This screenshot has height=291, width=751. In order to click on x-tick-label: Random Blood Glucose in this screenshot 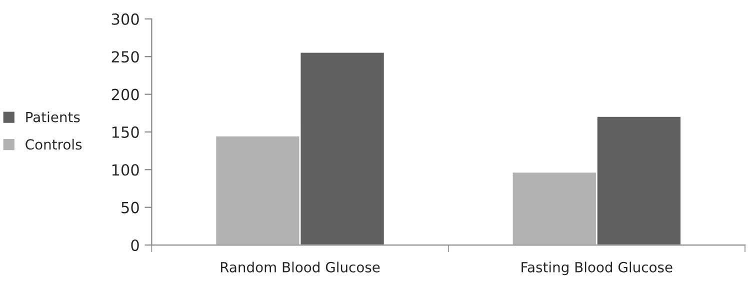, I will do `click(300, 267)`.